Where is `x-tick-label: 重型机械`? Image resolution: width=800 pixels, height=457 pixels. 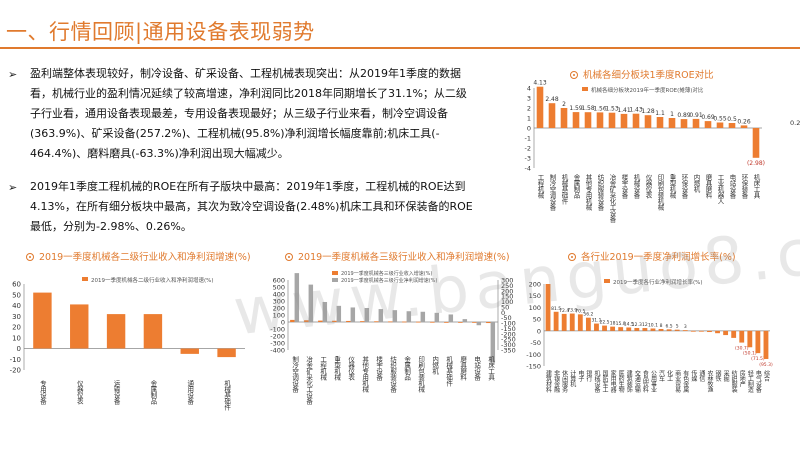 x-tick-label: 重型机械 is located at coordinates (672, 187).